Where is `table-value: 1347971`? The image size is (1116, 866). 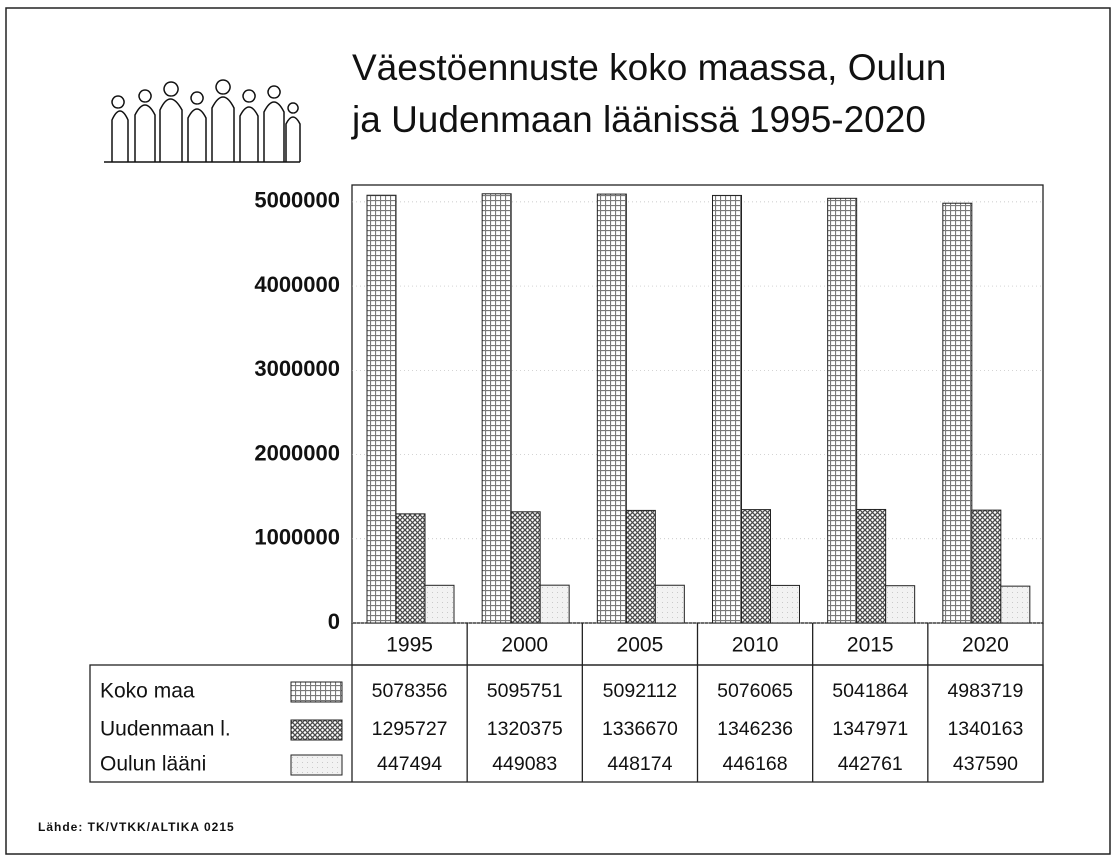
table-value: 1347971 is located at coordinates (870, 729).